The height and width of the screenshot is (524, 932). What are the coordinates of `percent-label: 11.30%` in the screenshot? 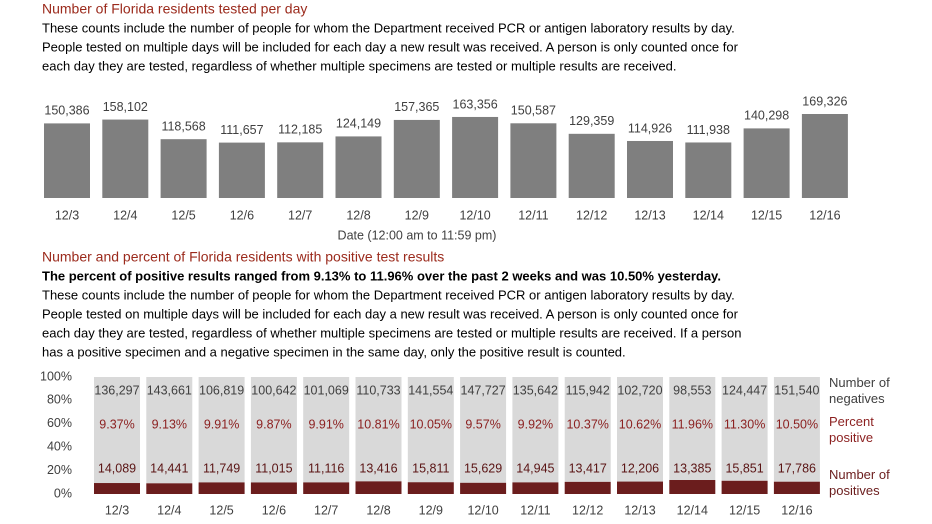 It's located at (744, 424).